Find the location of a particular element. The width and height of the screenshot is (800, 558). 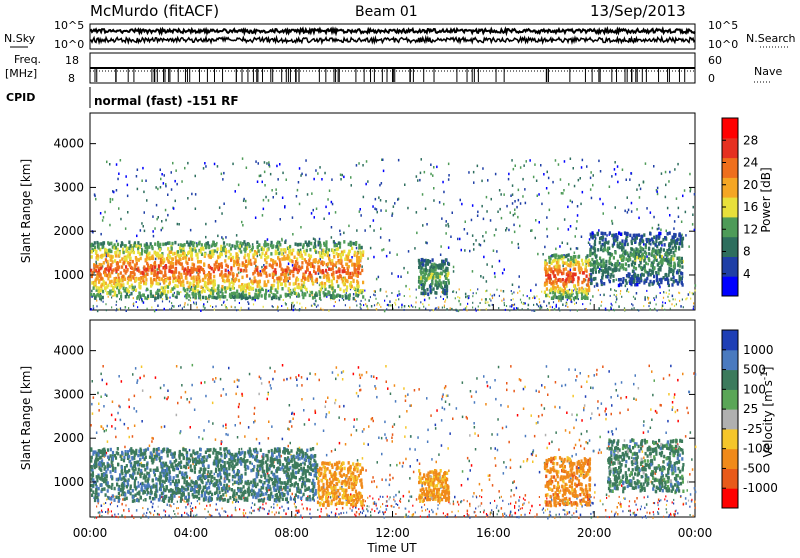

date-title: 13/Sep/2013 is located at coordinates (638, 11).